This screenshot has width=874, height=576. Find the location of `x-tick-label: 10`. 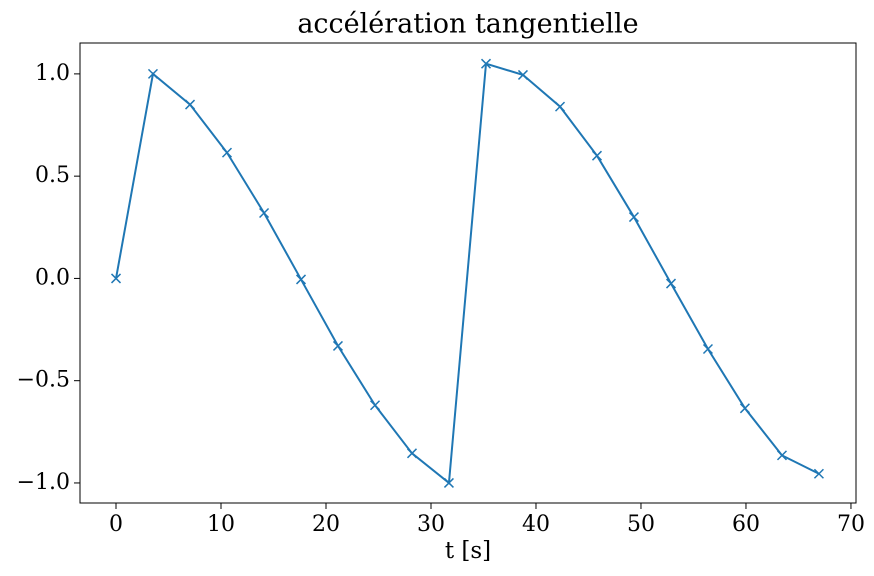

x-tick-label: 10 is located at coordinates (221, 524).